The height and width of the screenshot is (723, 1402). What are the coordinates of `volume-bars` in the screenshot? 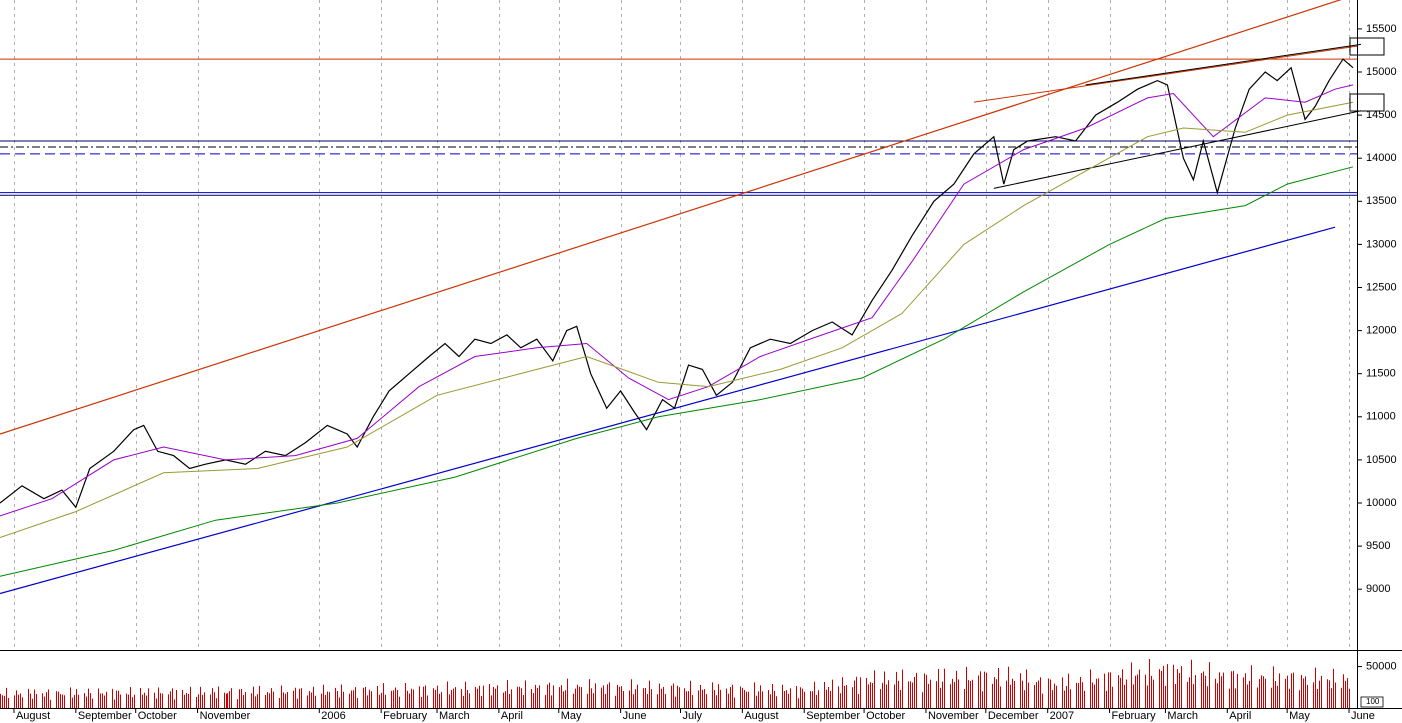 It's located at (675, 683).